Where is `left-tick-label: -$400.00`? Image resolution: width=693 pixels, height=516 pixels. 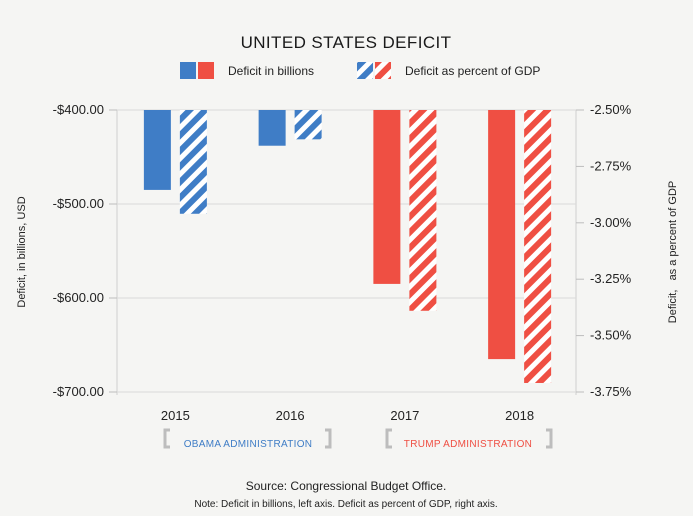
left-tick-label: -$400.00 is located at coordinates (78, 109).